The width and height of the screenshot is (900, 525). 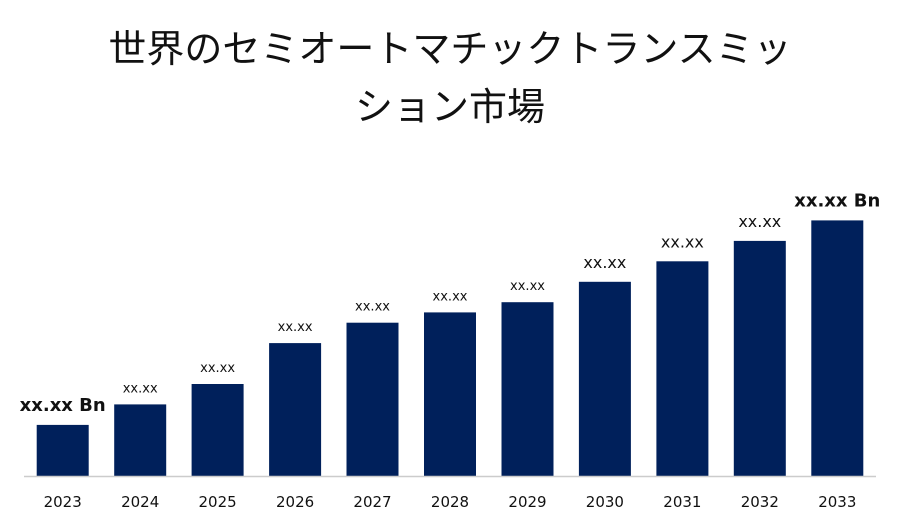 I want to click on x-tick-label-2029: 2029, so click(x=527, y=502).